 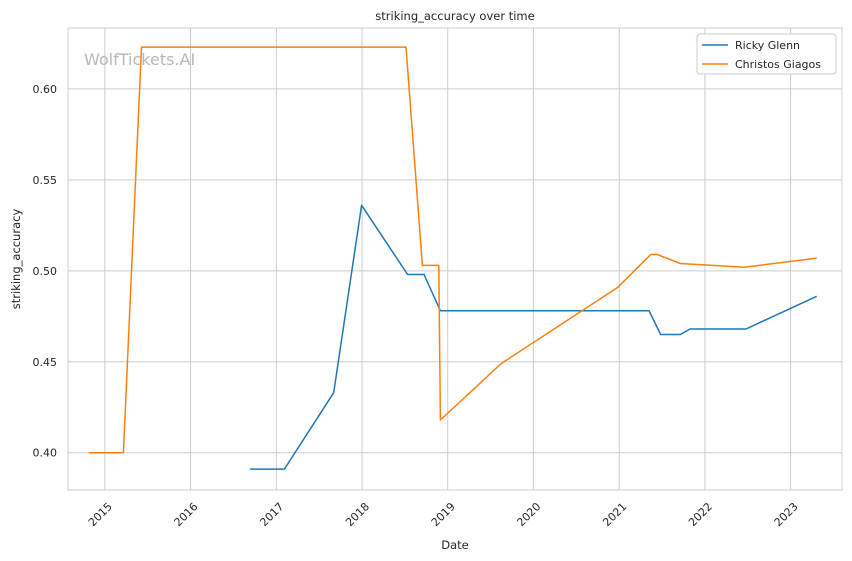 I want to click on y-tick-labels: 0.40 0.45 0.50 0.55 0.60, so click(x=45, y=271).